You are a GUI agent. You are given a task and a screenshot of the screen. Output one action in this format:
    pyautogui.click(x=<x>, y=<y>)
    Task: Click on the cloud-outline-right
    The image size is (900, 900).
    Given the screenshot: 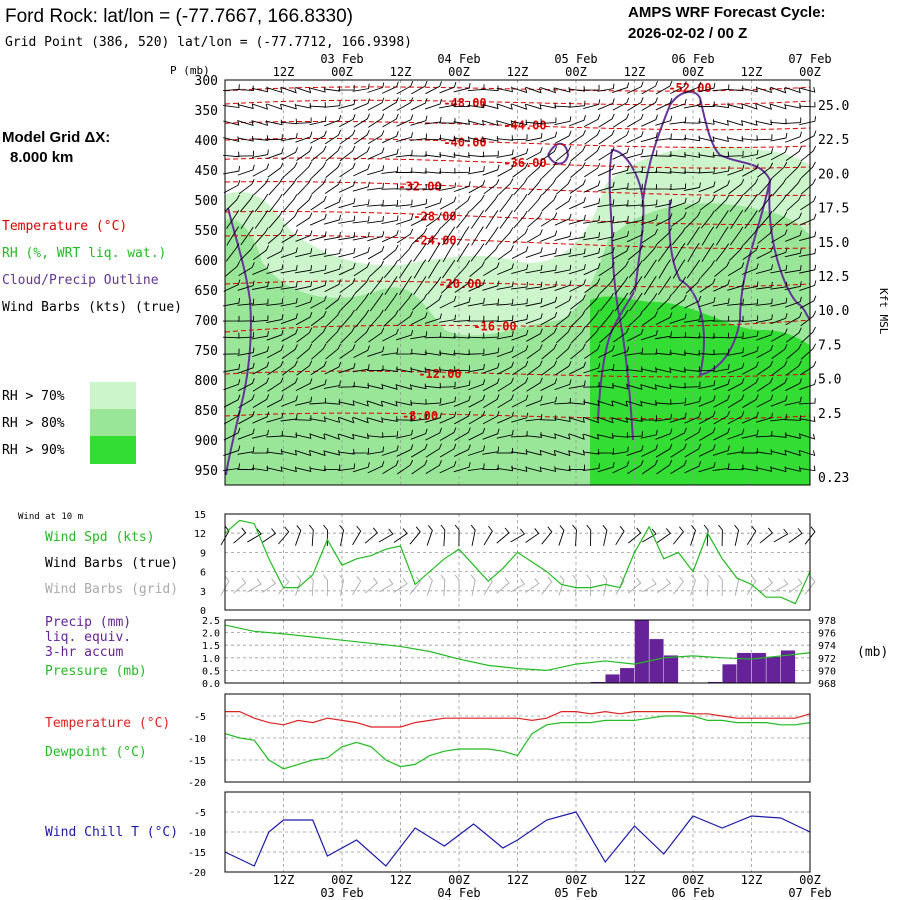 What is the action you would take?
    pyautogui.click(x=679, y=265)
    